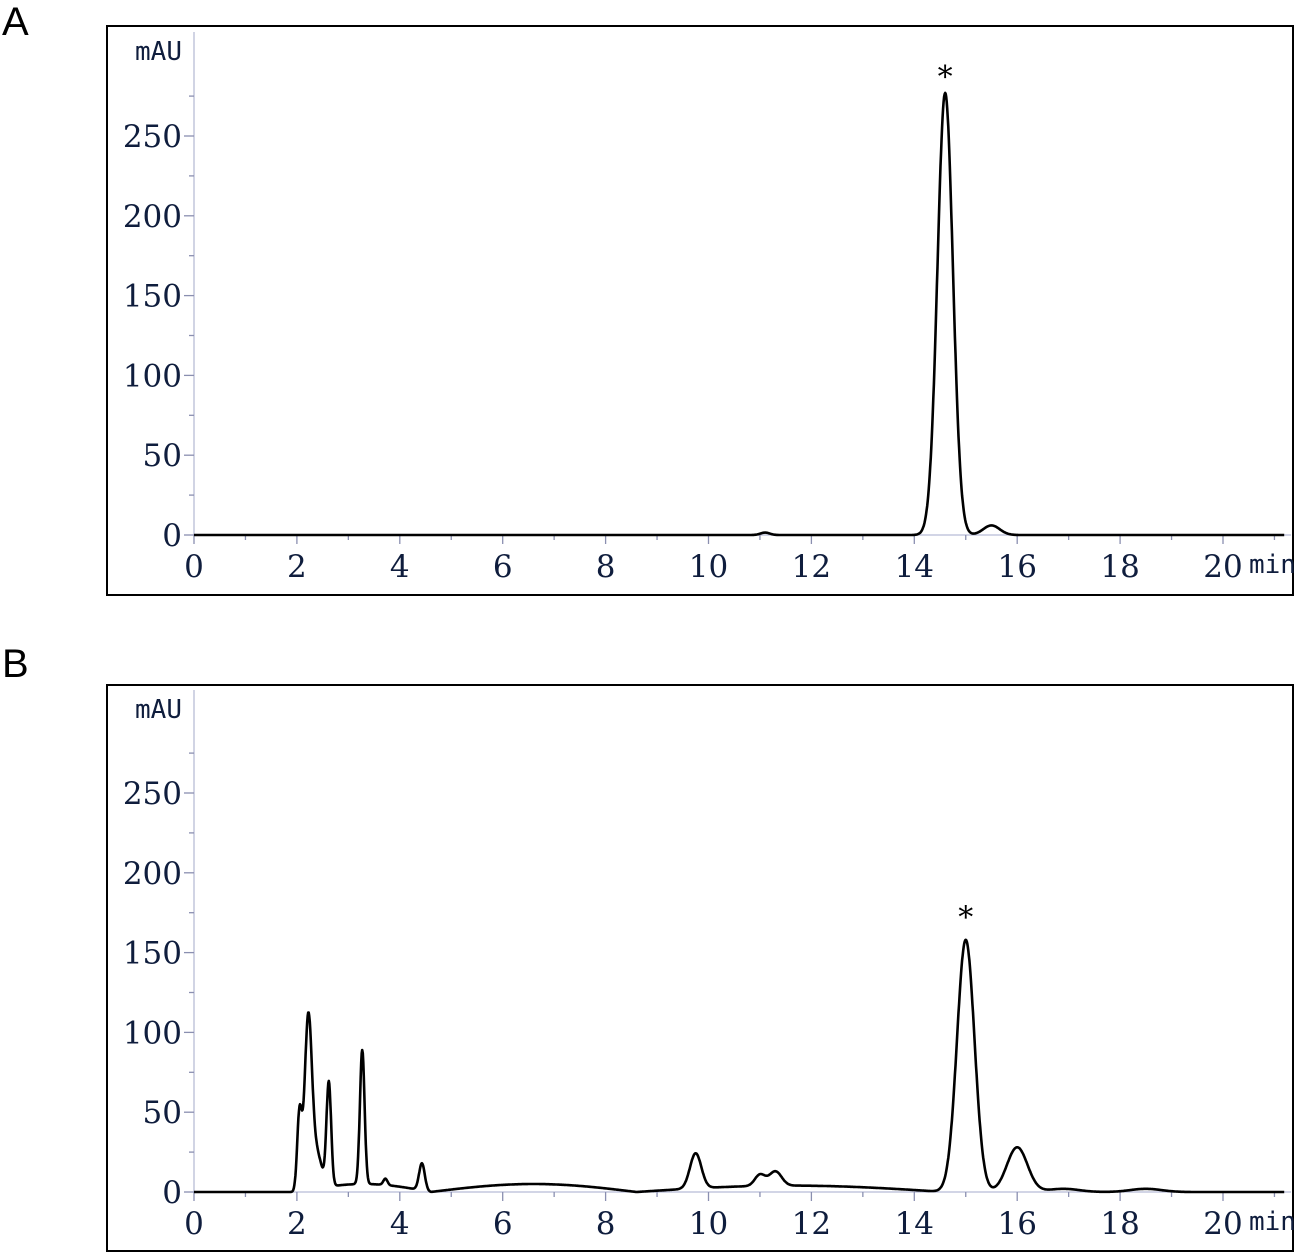  I want to click on x-tick-label: 10, so click(708, 567).